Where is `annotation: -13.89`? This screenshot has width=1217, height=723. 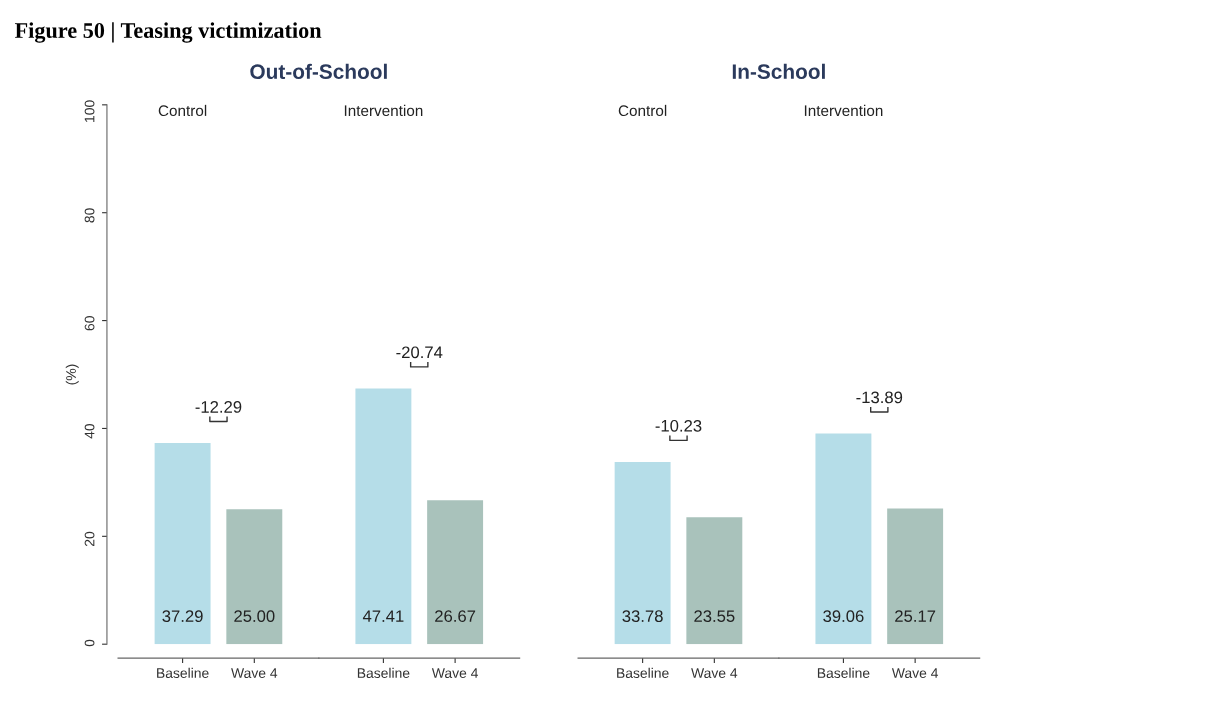
annotation: -13.89 is located at coordinates (879, 397).